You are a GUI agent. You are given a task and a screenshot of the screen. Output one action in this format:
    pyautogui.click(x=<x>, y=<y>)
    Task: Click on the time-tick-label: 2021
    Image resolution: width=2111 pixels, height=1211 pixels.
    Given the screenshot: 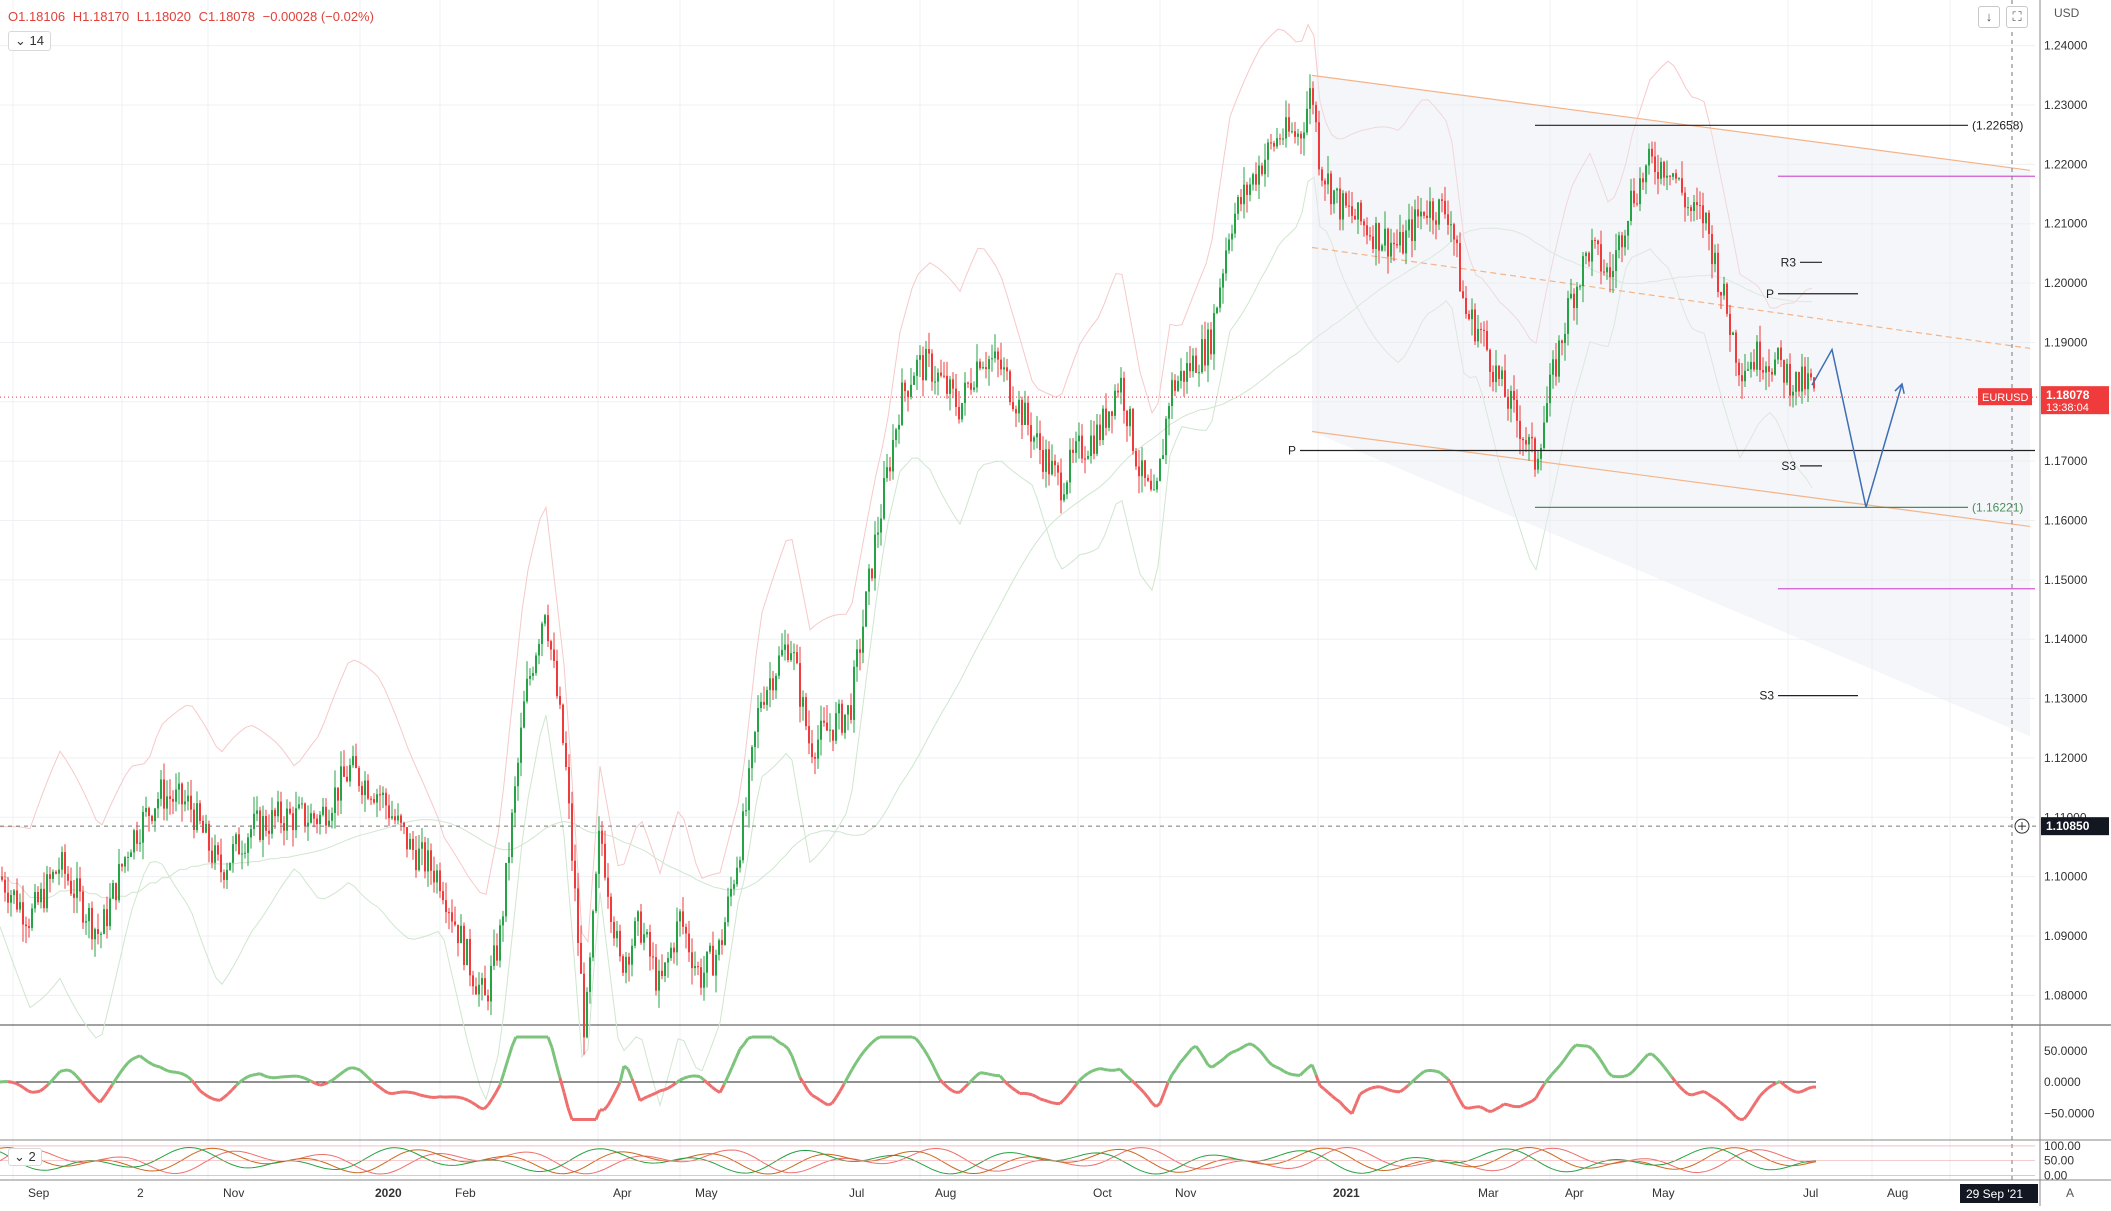 What is the action you would take?
    pyautogui.click(x=1346, y=1193)
    